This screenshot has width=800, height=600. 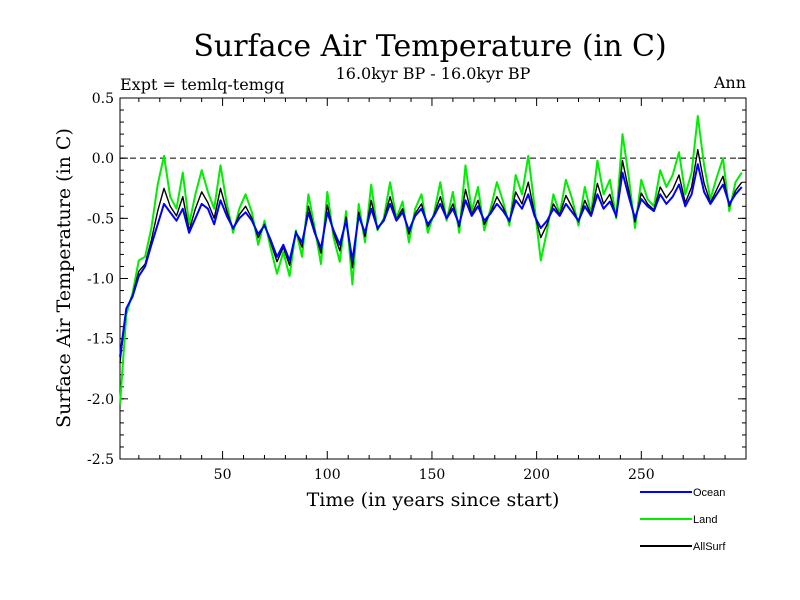 I want to click on x-tick-label: 150, so click(x=432, y=475).